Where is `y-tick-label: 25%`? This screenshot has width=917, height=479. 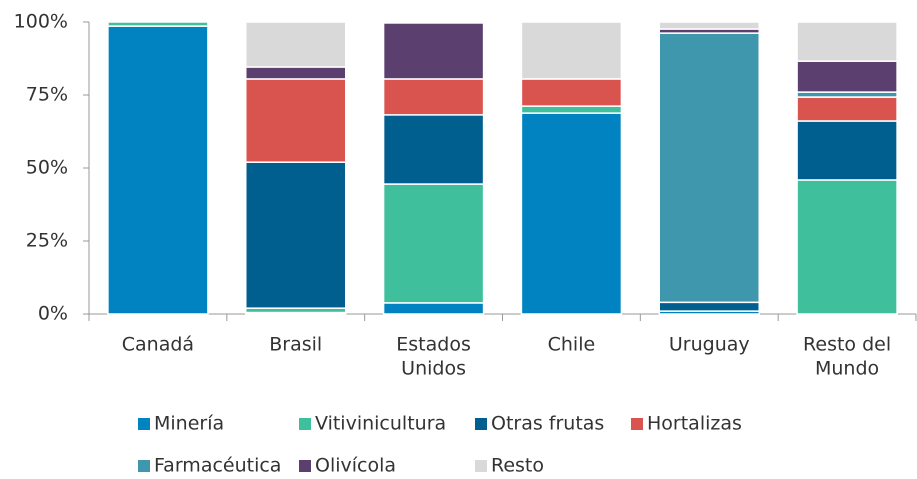 y-tick-label: 25% is located at coordinates (47, 241).